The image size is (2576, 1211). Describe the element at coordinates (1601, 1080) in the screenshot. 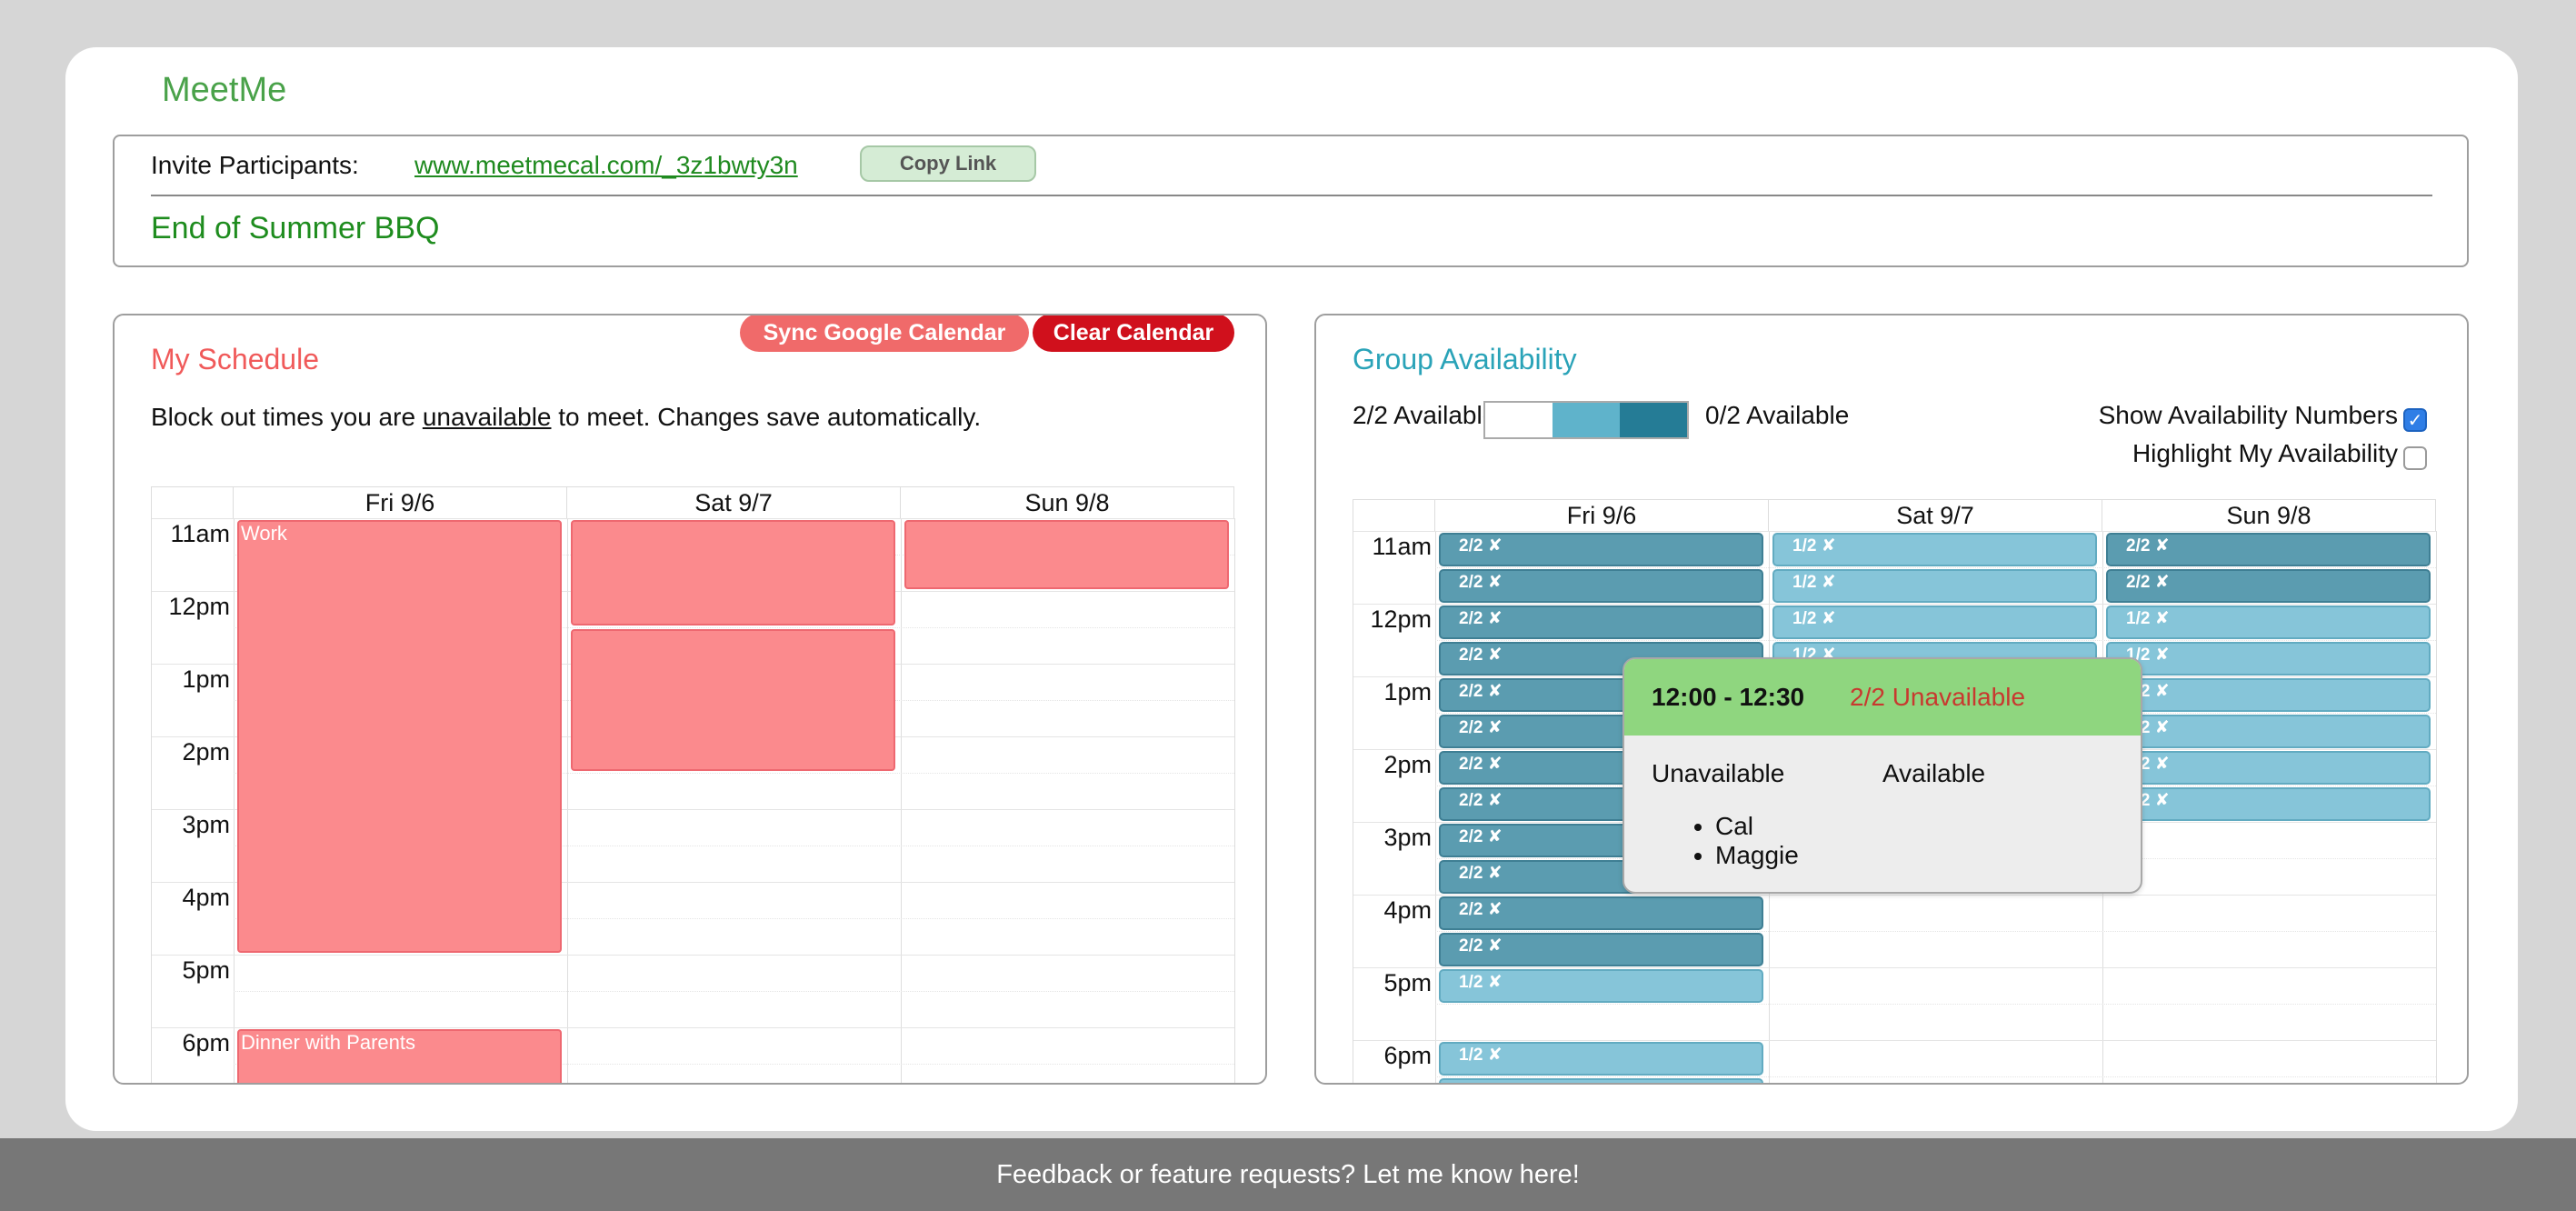

I see `availability-slot` at that location.